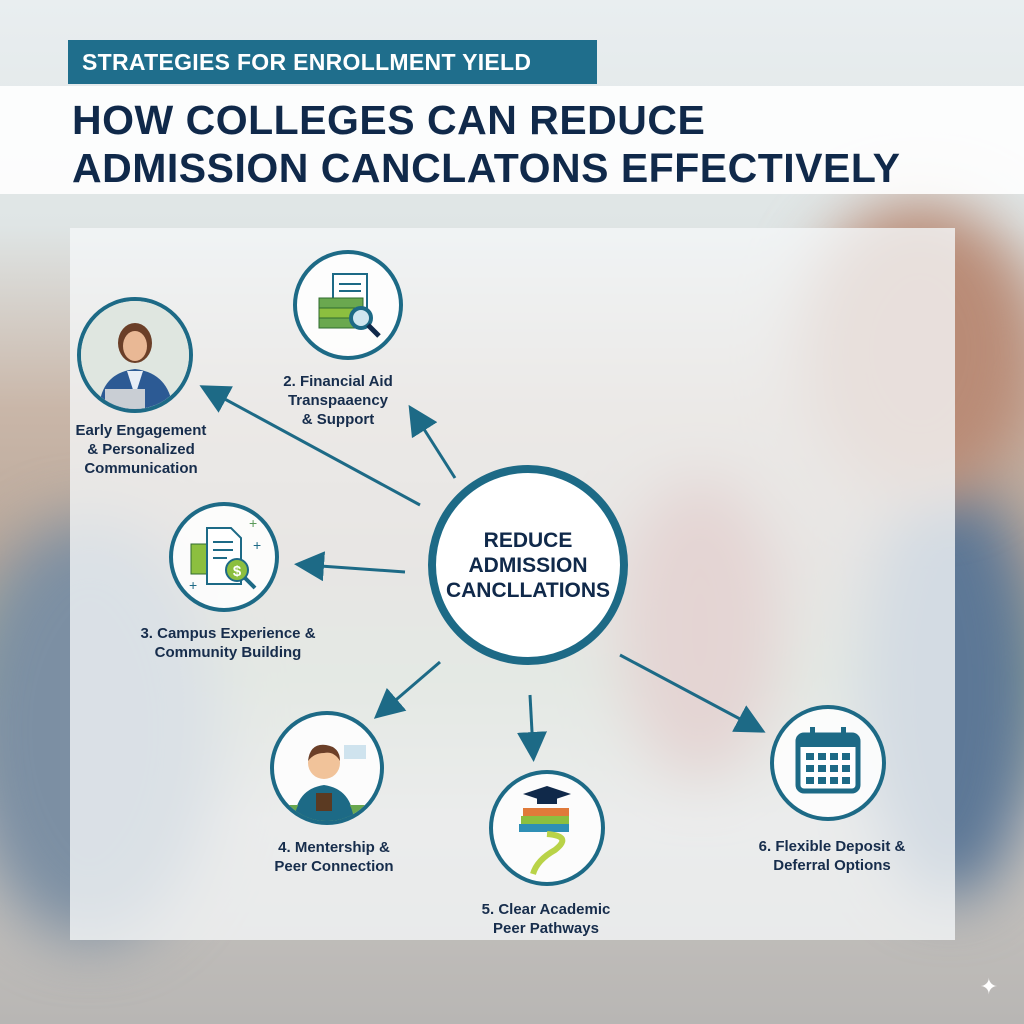  Describe the element at coordinates (546, 909) in the screenshot. I see `label-line: 5. Clear Academic` at that location.